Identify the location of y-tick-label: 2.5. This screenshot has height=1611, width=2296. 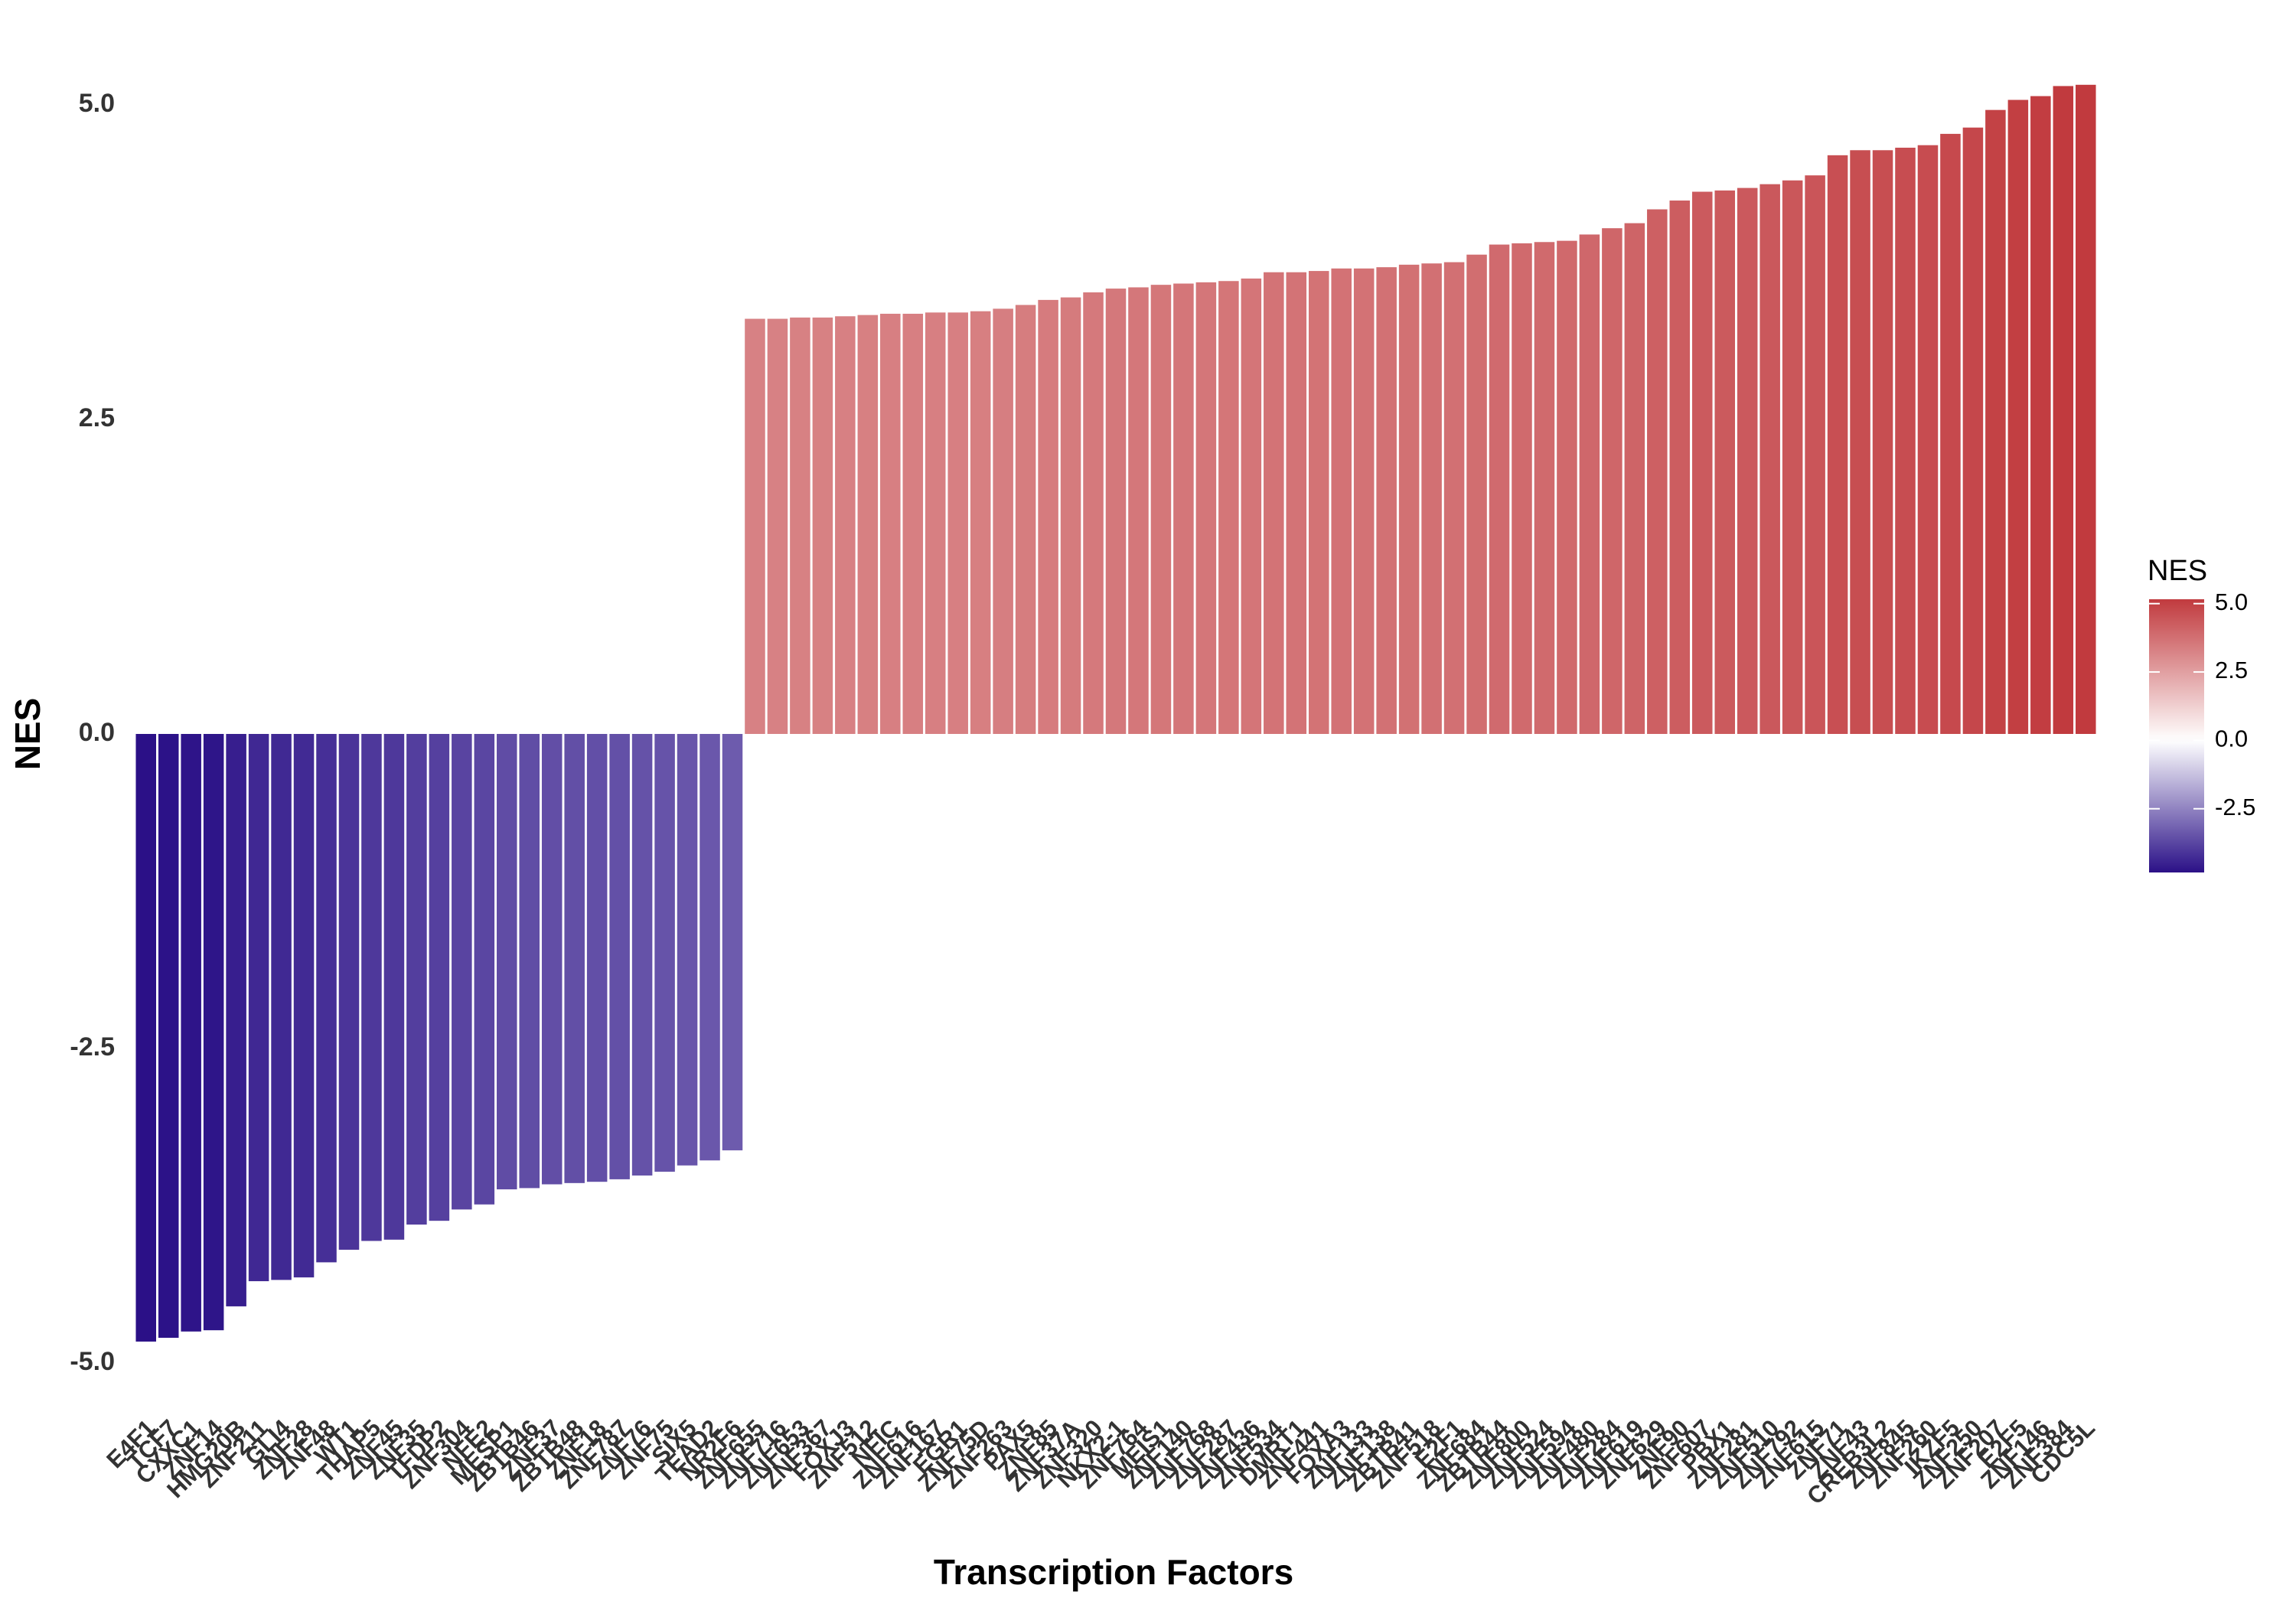
(97, 417).